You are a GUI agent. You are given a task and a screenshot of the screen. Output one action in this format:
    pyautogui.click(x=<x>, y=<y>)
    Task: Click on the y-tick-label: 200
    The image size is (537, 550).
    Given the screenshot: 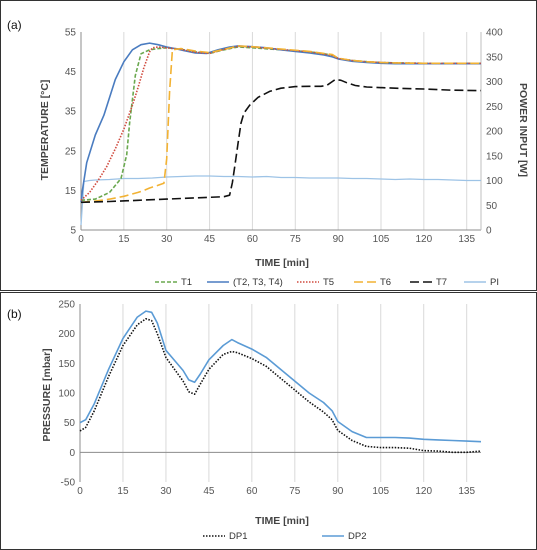 What is the action you would take?
    pyautogui.click(x=66, y=334)
    